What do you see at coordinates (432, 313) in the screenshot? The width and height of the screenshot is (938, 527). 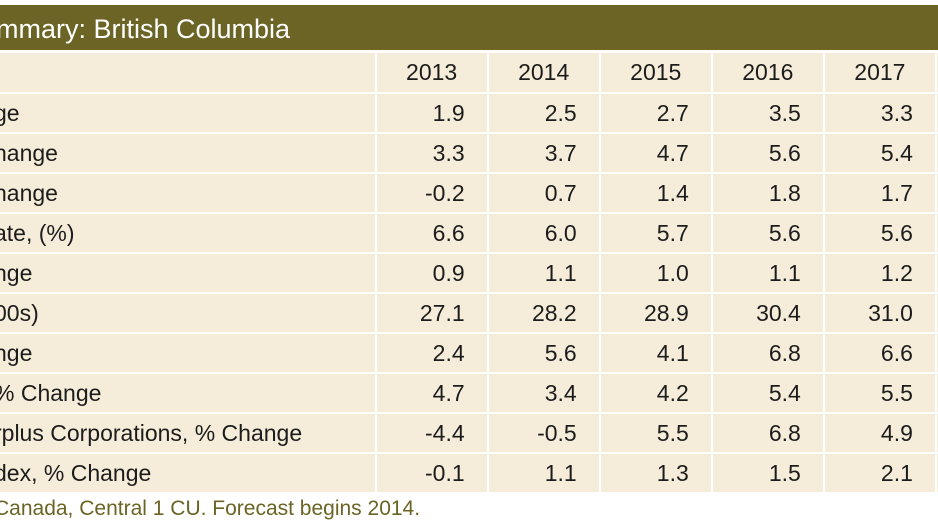 I see `value-cell: 27.1` at bounding box center [432, 313].